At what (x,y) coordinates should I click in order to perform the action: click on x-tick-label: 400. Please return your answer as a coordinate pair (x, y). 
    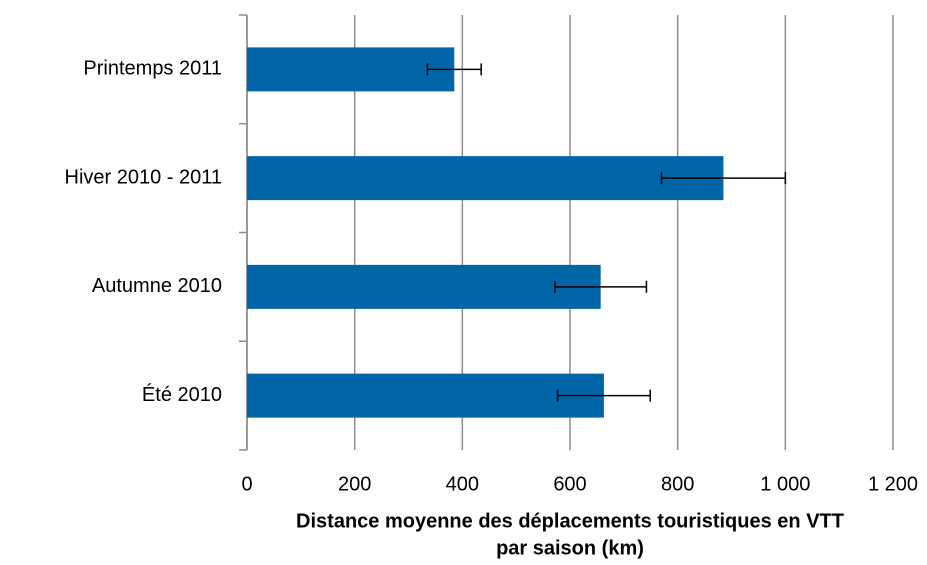
    Looking at the image, I should click on (462, 484).